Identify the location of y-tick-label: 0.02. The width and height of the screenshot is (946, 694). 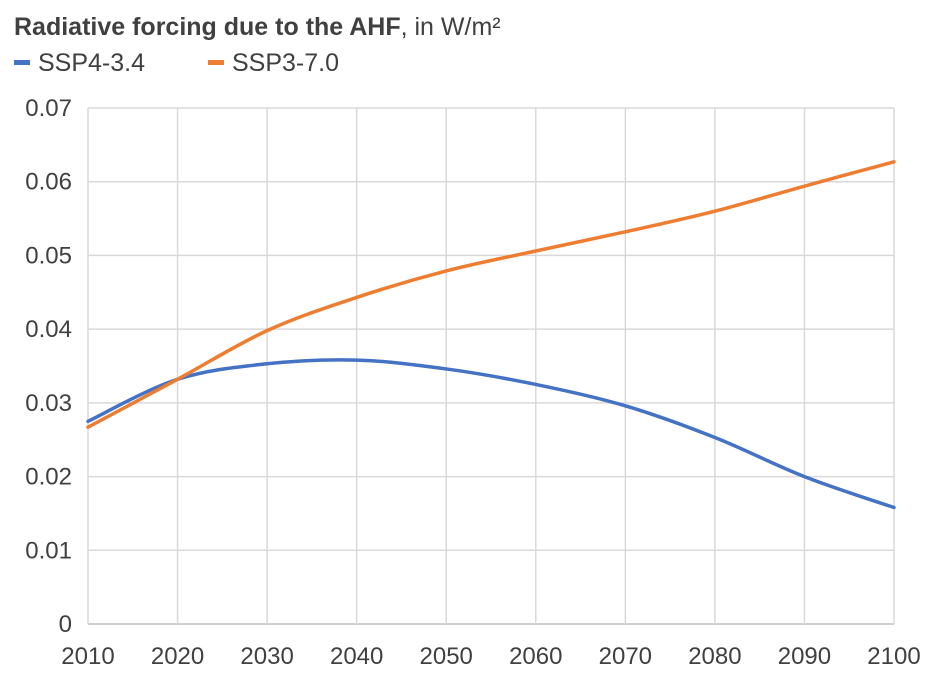
(48, 477).